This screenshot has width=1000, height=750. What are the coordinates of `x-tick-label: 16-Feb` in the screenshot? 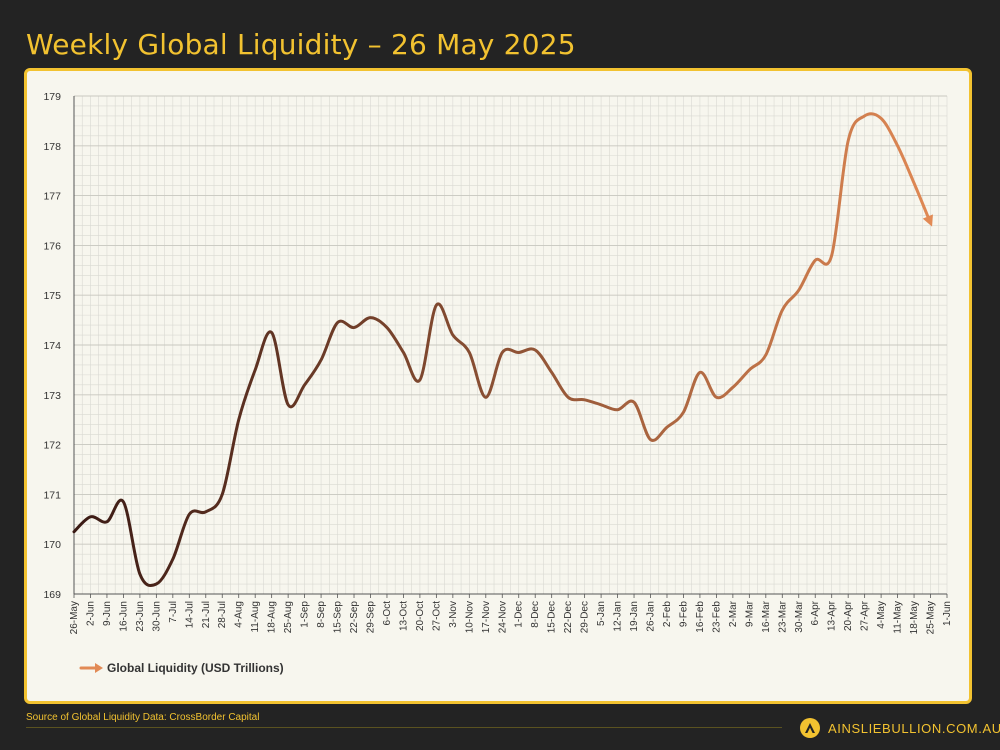 It's located at (700, 617).